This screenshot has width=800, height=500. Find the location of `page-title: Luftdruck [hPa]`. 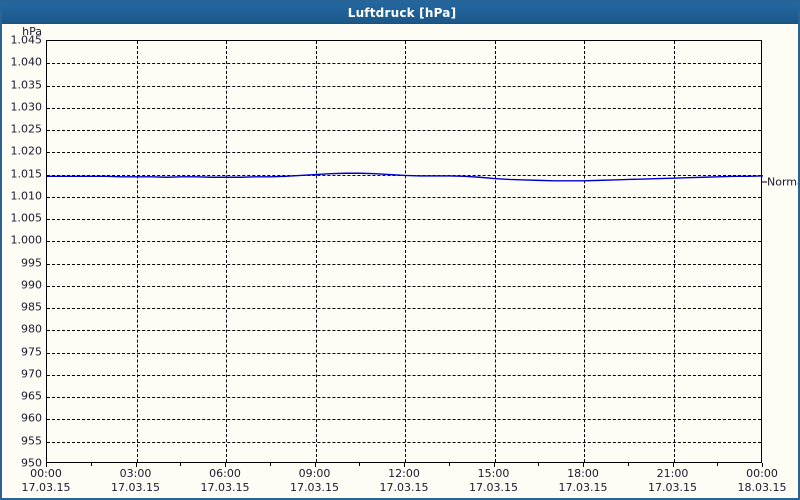

page-title: Luftdruck [hPa] is located at coordinates (402, 13).